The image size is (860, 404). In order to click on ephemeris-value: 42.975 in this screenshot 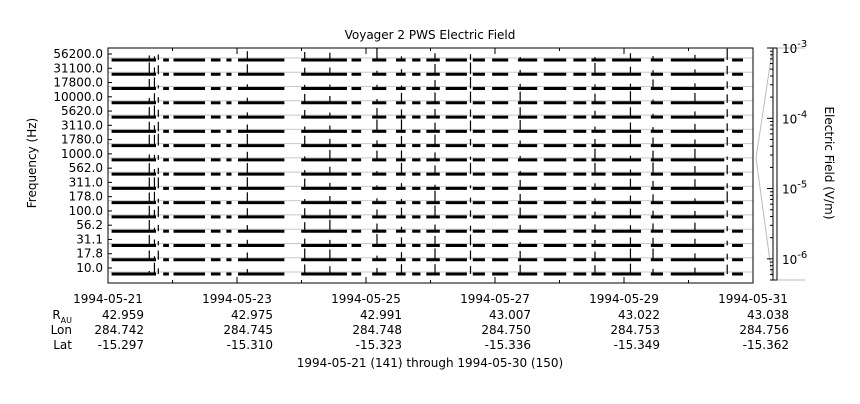, I will do `click(252, 315)`.